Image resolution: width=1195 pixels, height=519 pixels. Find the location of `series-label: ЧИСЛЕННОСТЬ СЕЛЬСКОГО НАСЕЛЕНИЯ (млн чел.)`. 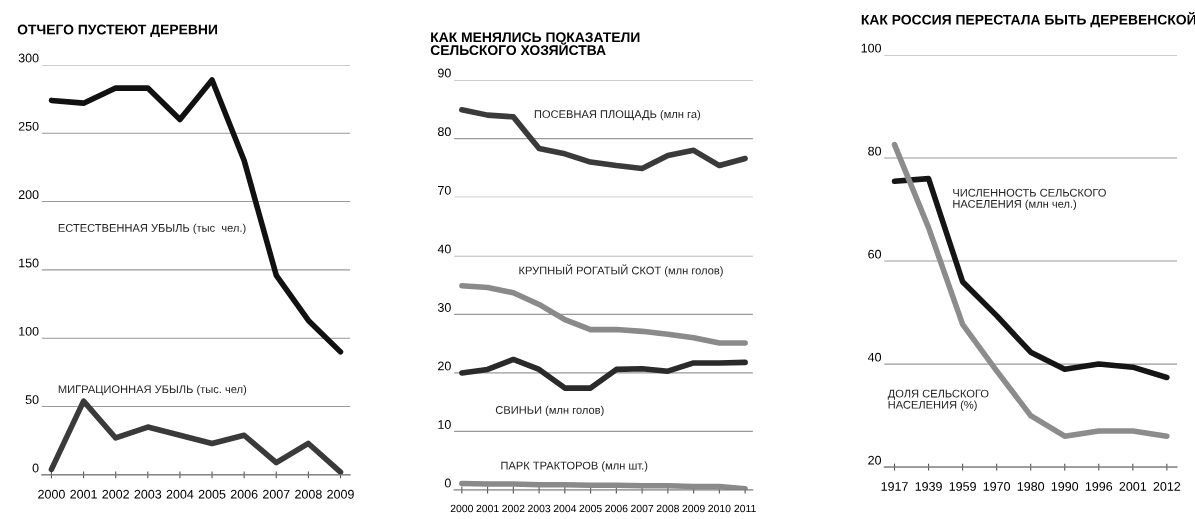

series-label: ЧИСЛЕННОСТЬ СЕЛЬСКОГО НАСЕЛЕНИЯ (млн чел.) is located at coordinates (1029, 199).